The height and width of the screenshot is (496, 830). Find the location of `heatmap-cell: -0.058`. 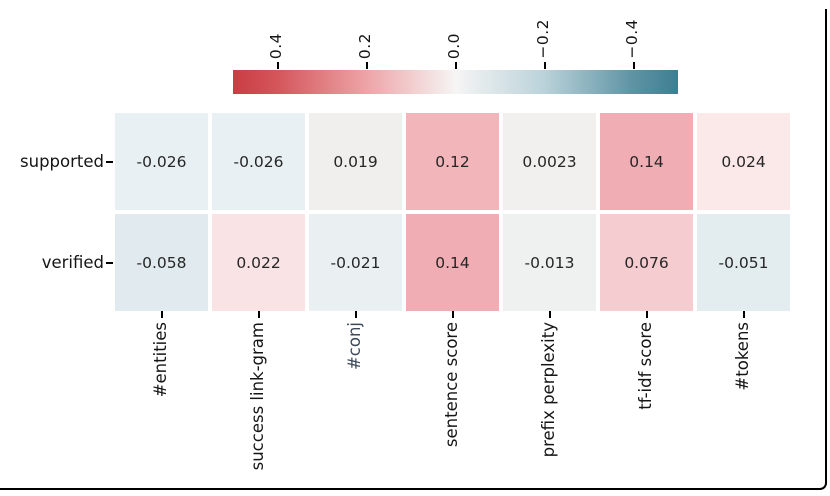

heatmap-cell: -0.058 is located at coordinates (161, 262).